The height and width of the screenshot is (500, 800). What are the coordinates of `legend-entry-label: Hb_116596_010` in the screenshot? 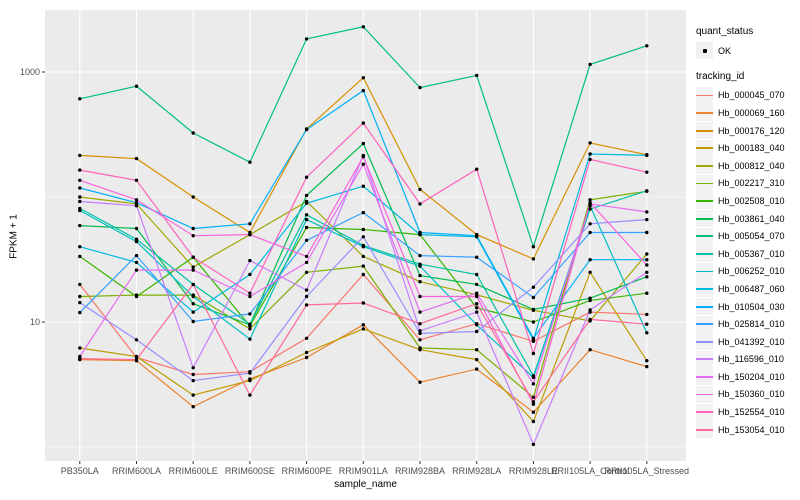 It's located at (751, 359).